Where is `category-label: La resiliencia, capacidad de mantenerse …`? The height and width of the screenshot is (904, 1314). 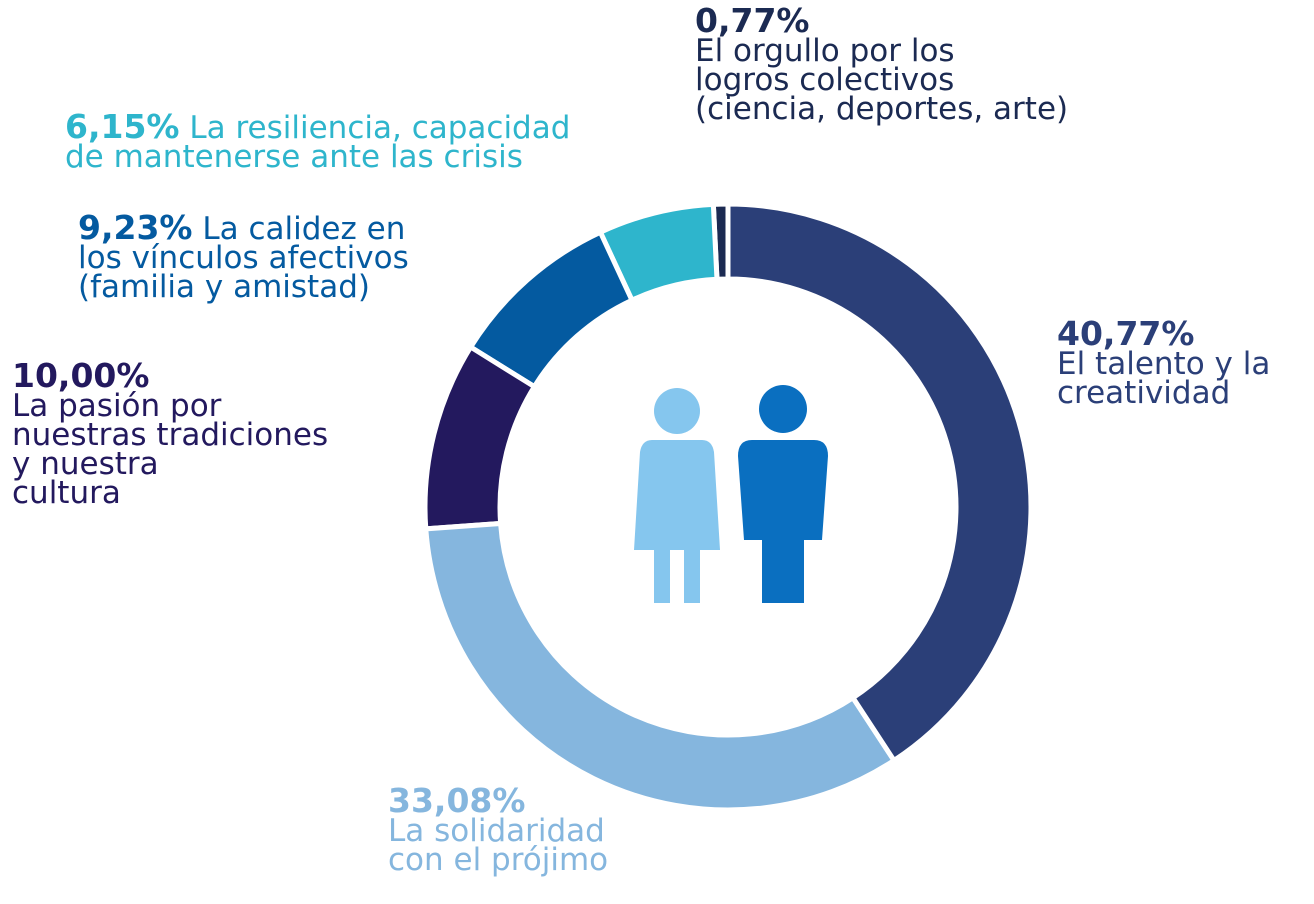
category-label: La resiliencia, capacidad de mantenerse … is located at coordinates (318, 142).